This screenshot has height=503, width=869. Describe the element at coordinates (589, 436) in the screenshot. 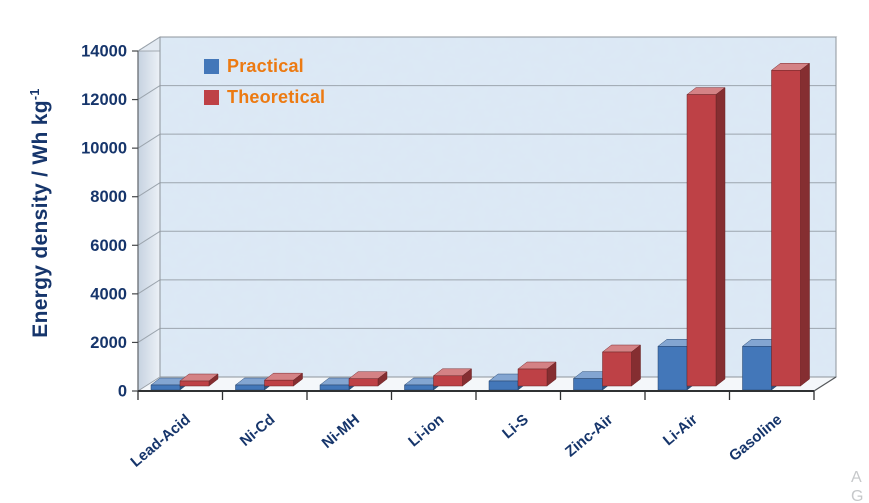

I see `category-label-zinc-air: Zinc-Air` at that location.